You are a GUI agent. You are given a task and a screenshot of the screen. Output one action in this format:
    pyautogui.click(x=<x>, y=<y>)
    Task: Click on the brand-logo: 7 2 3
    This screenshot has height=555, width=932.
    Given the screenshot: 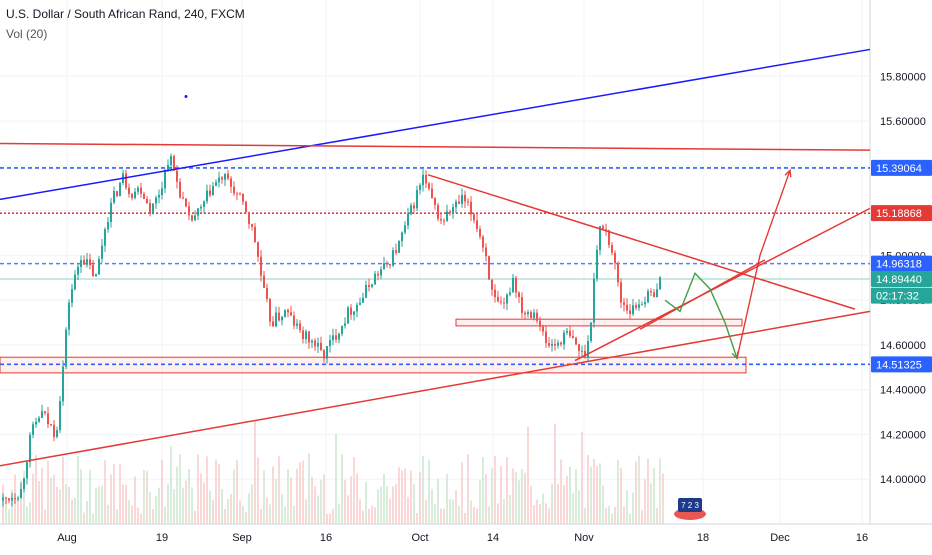 What is the action you would take?
    pyautogui.click(x=690, y=507)
    